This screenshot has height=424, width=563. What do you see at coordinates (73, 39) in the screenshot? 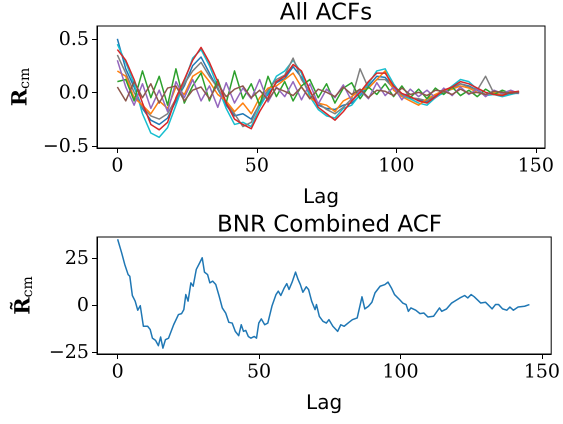
I see `y-tick-label: 0.5` at bounding box center [73, 39].